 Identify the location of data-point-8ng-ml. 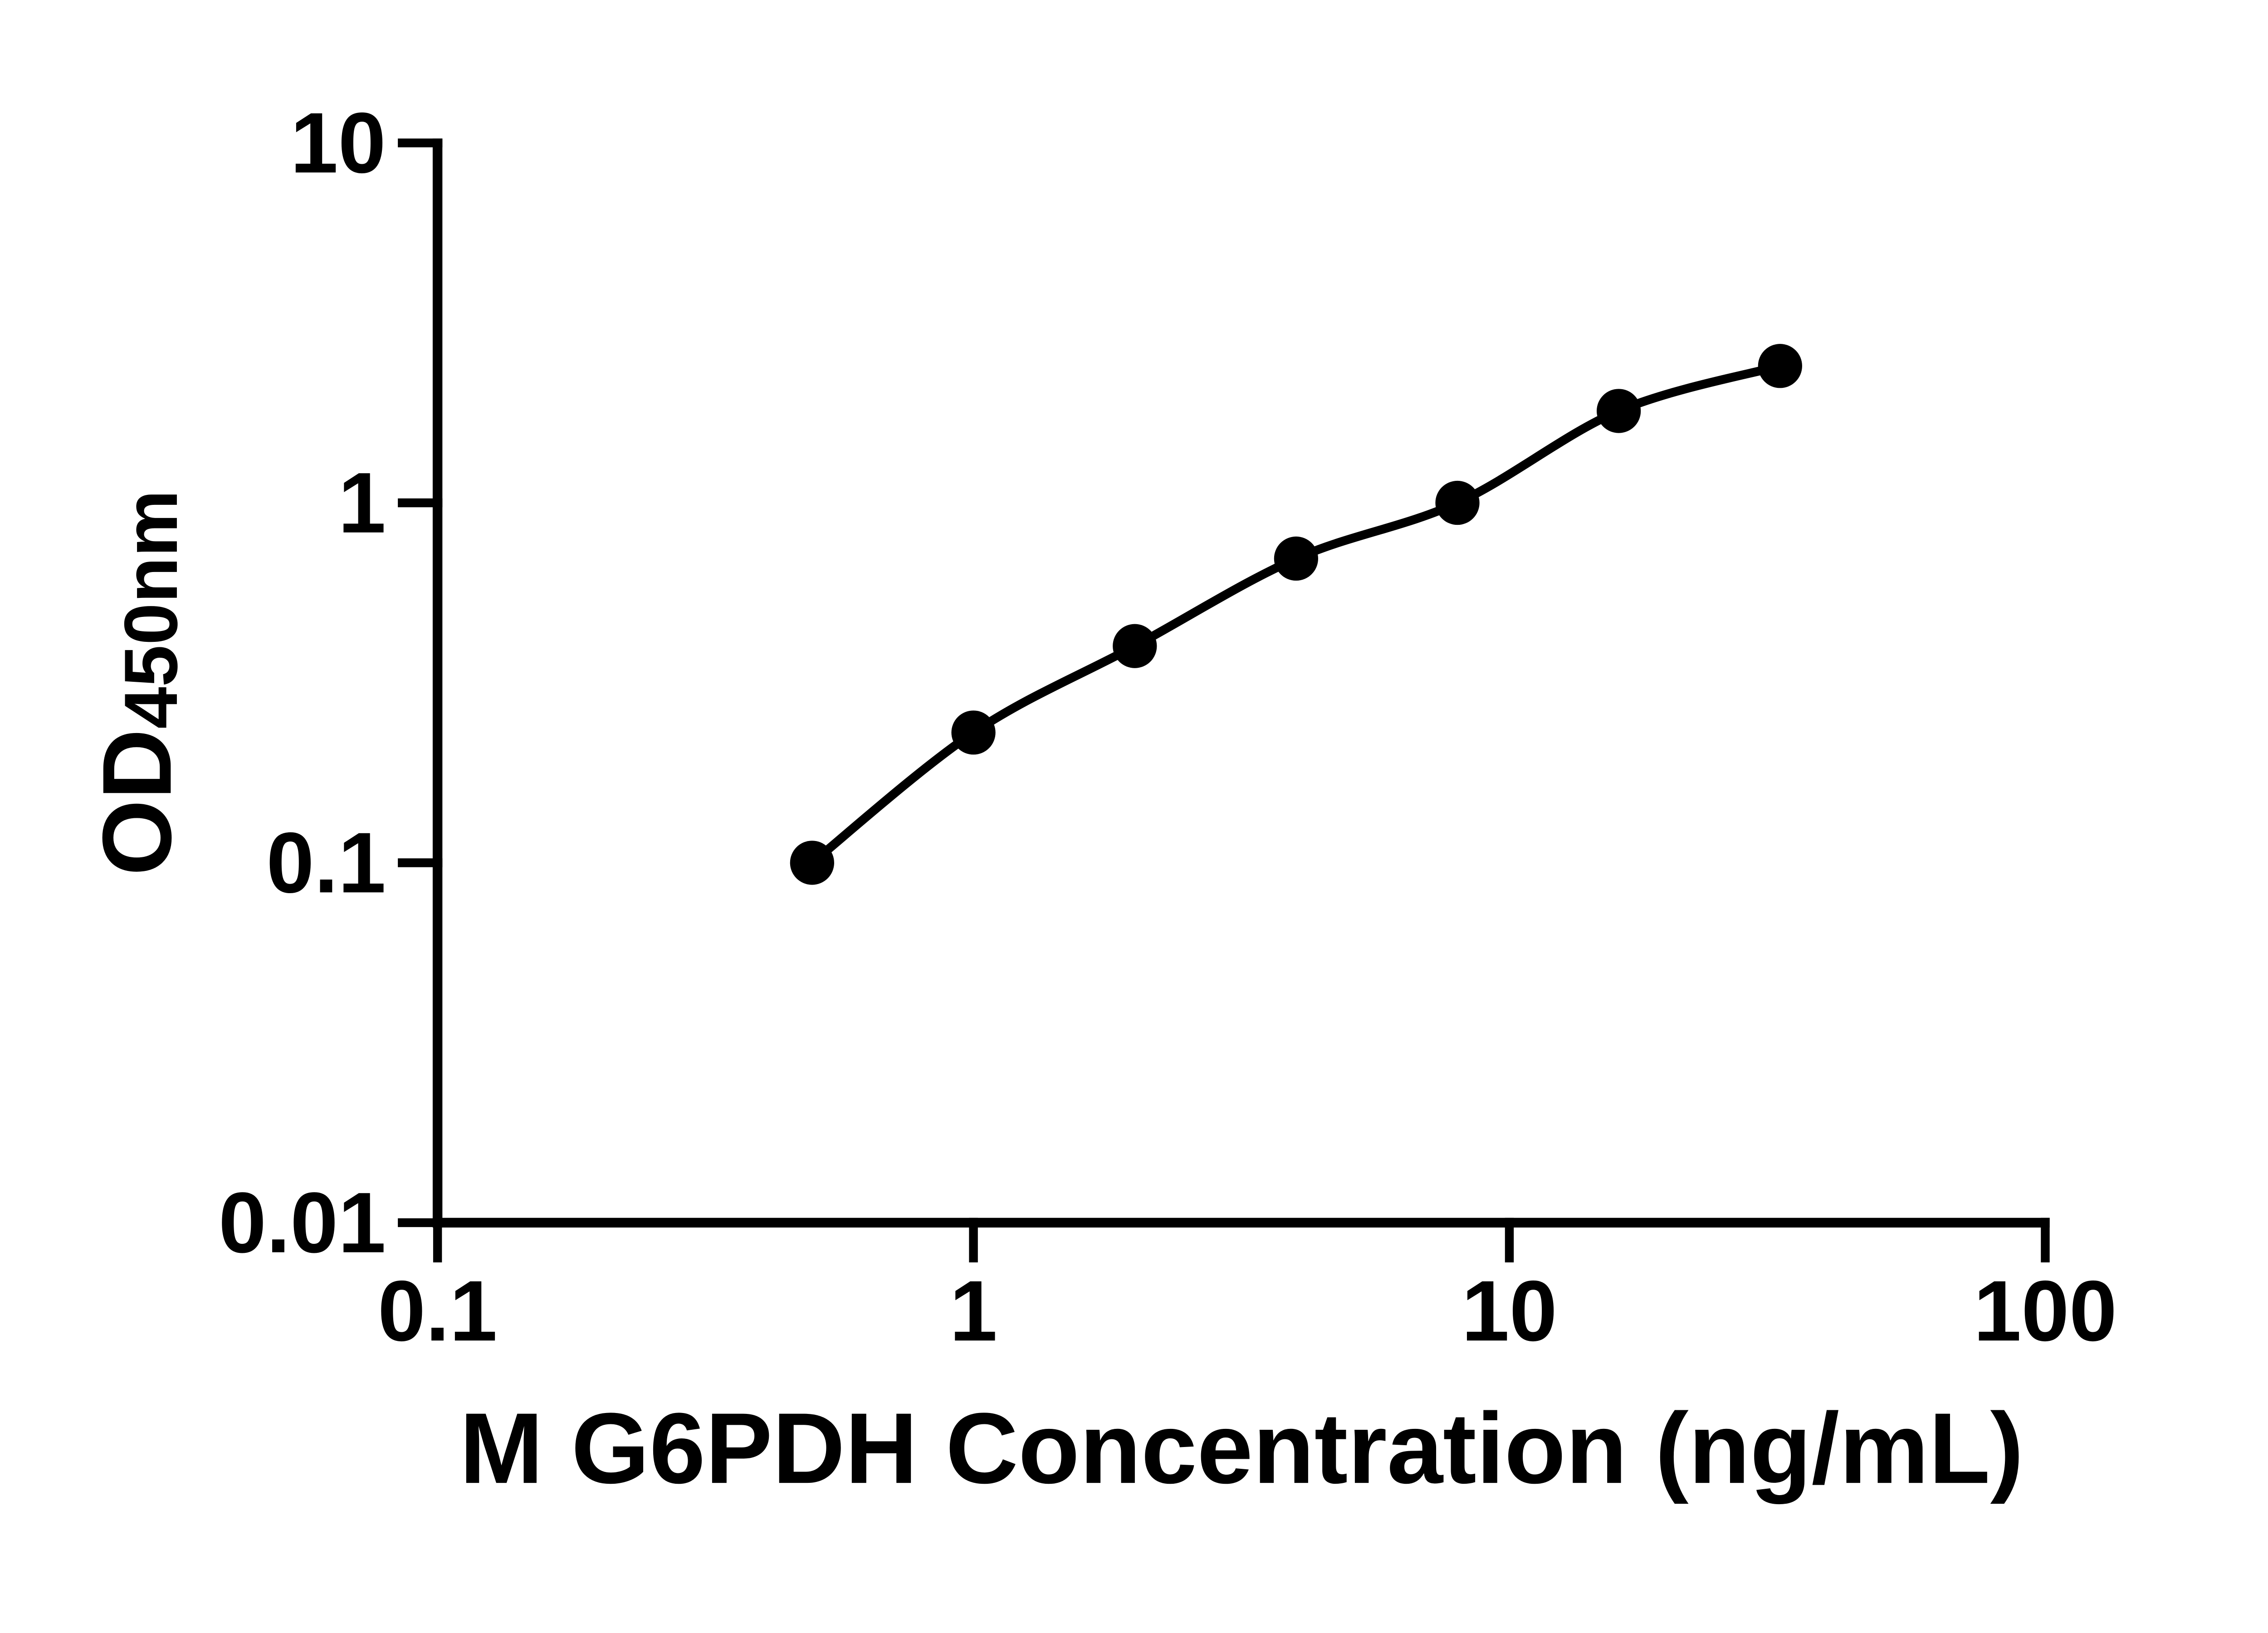
(1457, 503).